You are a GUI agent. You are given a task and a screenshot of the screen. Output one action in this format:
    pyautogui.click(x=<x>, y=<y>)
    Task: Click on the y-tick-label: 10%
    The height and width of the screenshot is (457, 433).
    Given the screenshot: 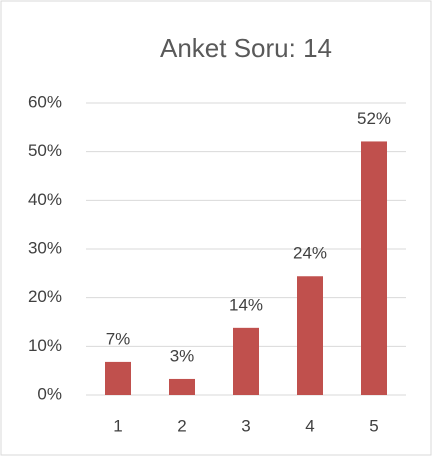 What is the action you would take?
    pyautogui.click(x=45, y=345)
    